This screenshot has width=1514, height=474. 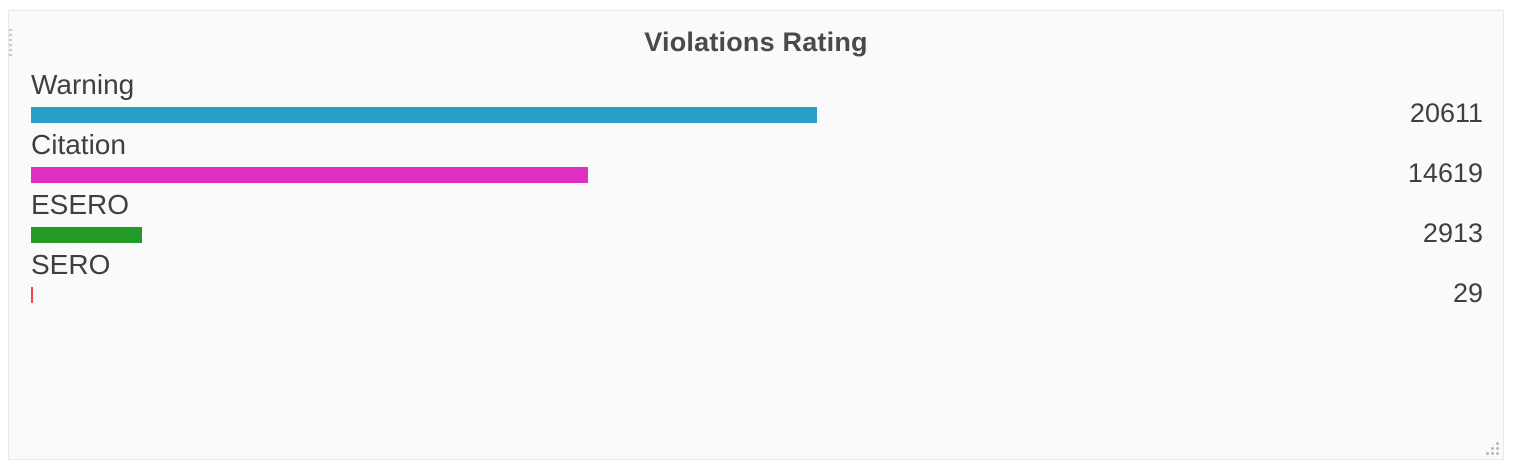 What do you see at coordinates (757, 99) in the screenshot?
I see `bar-row: Warning 20611` at bounding box center [757, 99].